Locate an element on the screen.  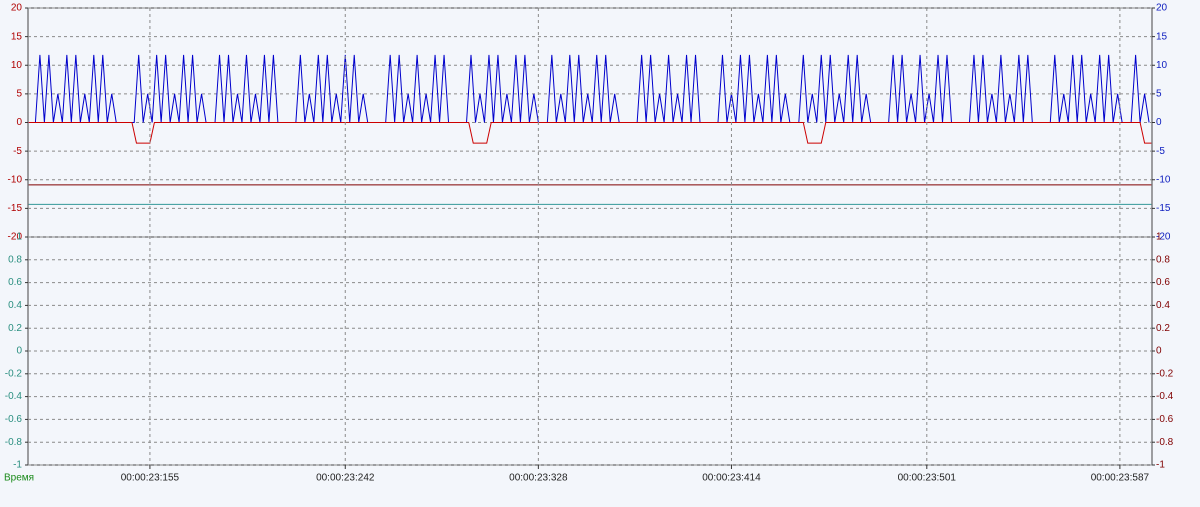
y2-tick-label: -0.4 is located at coordinates (1165, 396).